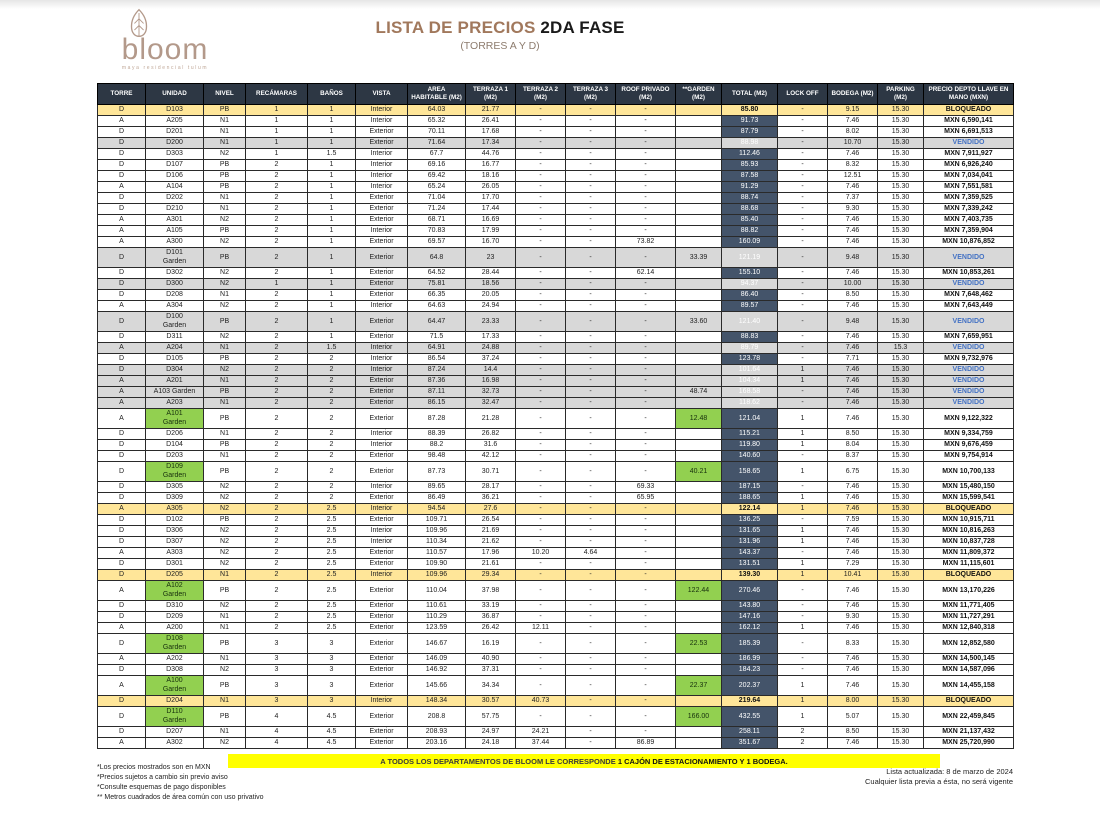 This screenshot has width=1100, height=814. I want to click on cell-total: 351.67, so click(749, 742).